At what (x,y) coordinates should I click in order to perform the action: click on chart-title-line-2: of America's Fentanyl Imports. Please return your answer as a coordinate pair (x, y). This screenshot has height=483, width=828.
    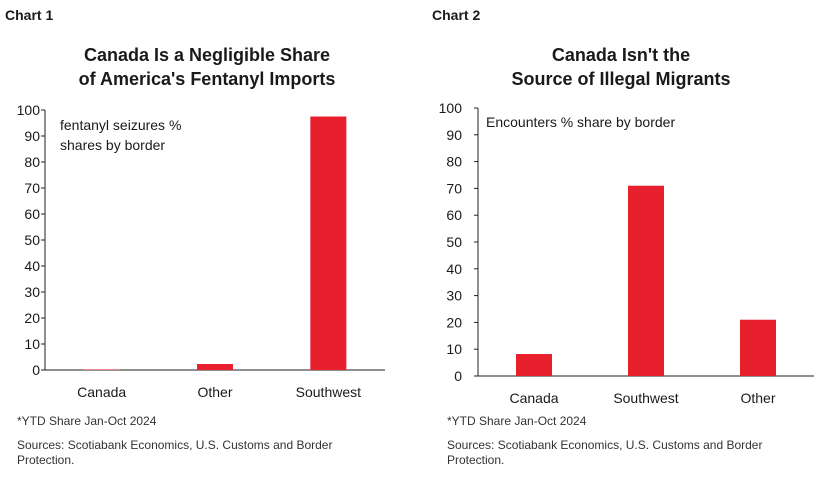
    Looking at the image, I should click on (207, 79).